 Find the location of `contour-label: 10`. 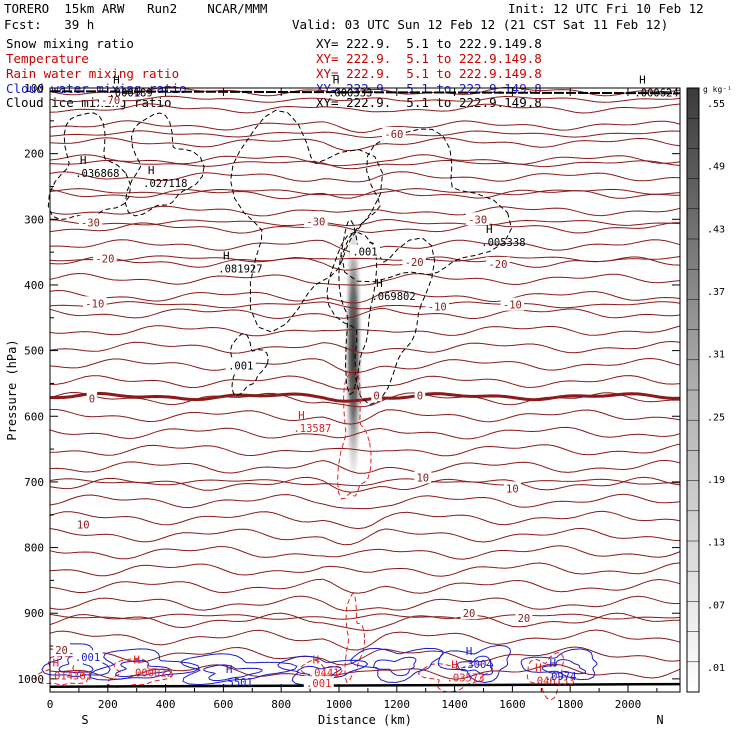

contour-label: 10 is located at coordinates (512, 489).